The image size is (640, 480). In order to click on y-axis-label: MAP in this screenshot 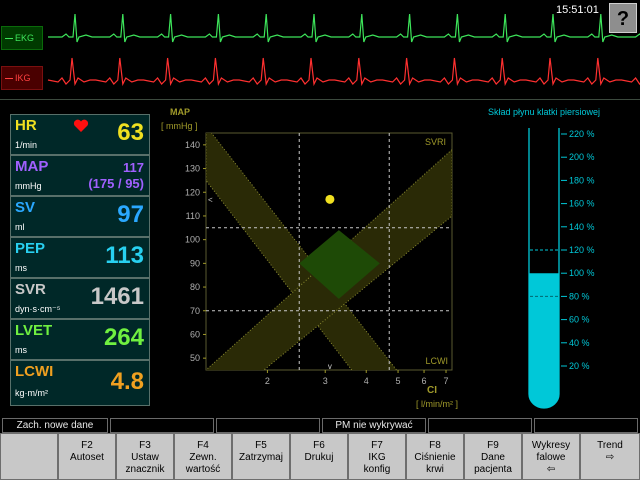, I will do `click(180, 112)`.